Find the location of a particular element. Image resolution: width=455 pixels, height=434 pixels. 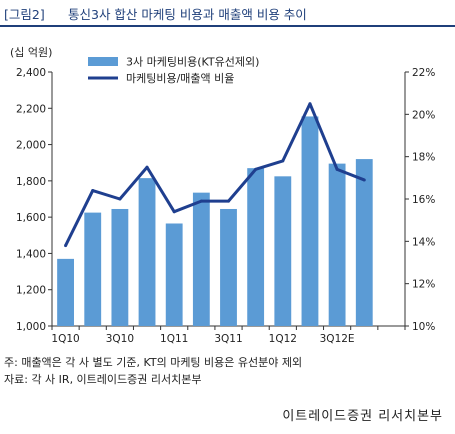

footer-source: 이트레이드증권 리서치본부 is located at coordinates (362, 416).